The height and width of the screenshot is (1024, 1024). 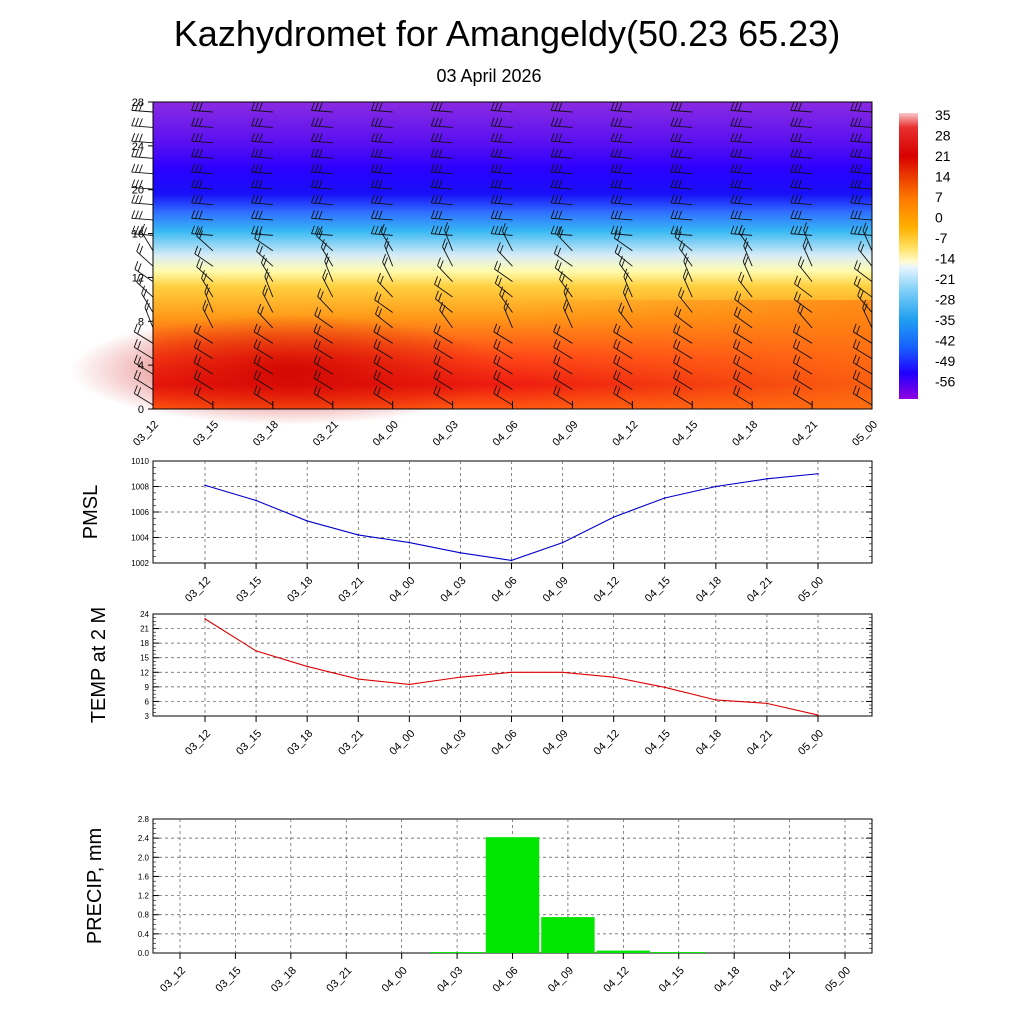 I want to click on cross-section-y-tick-label: 28, so click(x=138, y=103).